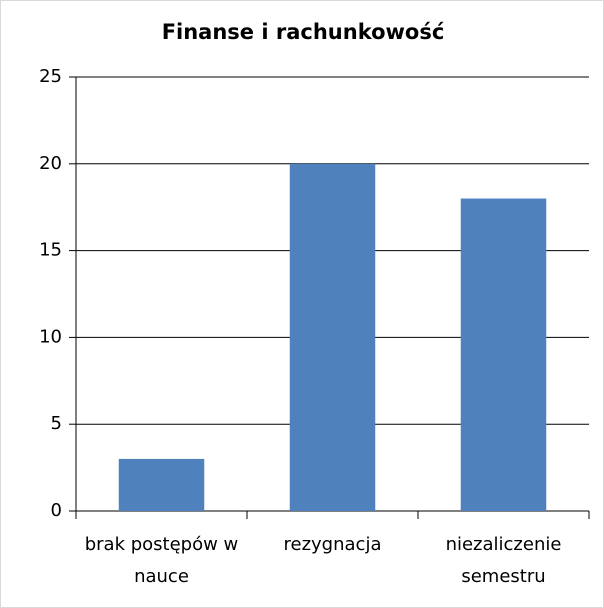 Image resolution: width=604 pixels, height=608 pixels. Describe the element at coordinates (503, 560) in the screenshot. I see `x-tick-label: niezaliczenie semestru` at that location.